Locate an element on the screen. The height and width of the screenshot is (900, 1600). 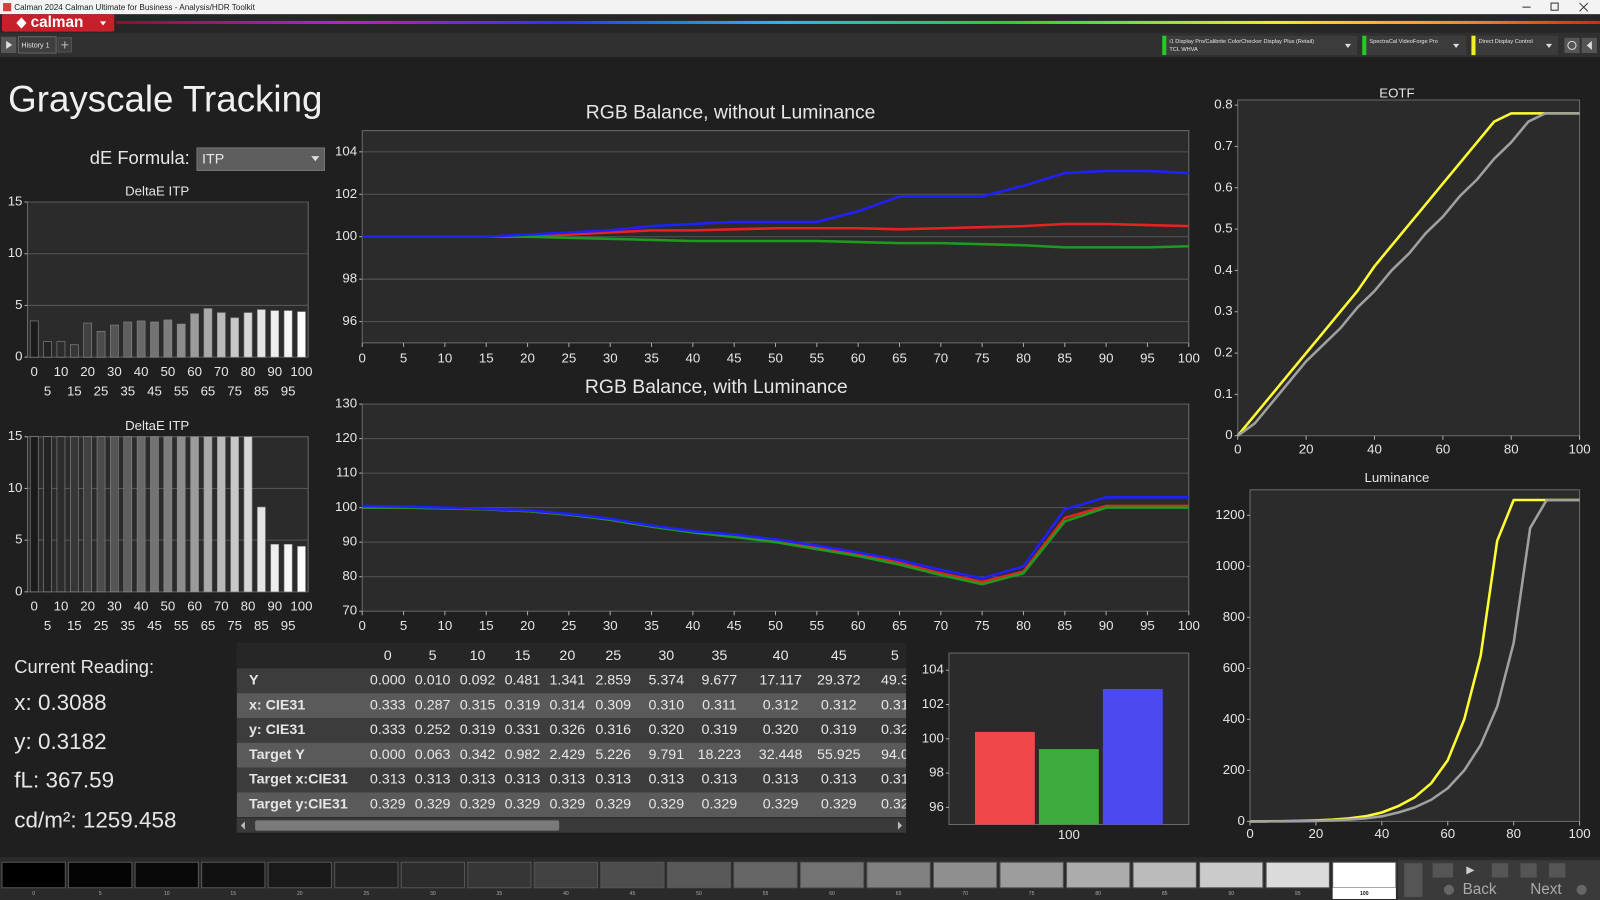
y-tick-label: 104 is located at coordinates (933, 669).